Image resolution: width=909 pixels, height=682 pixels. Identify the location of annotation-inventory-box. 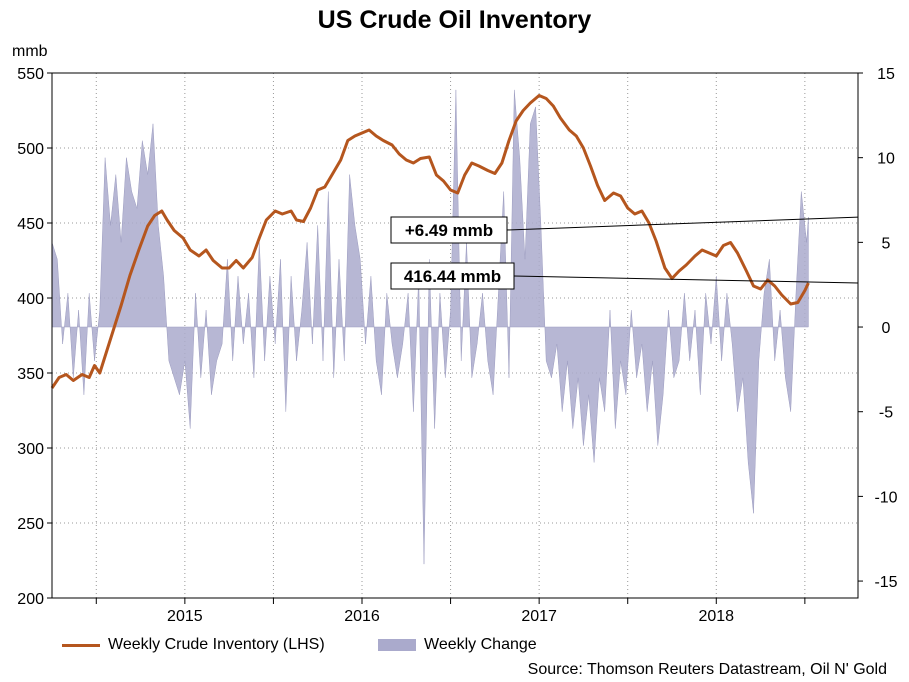
(452, 276).